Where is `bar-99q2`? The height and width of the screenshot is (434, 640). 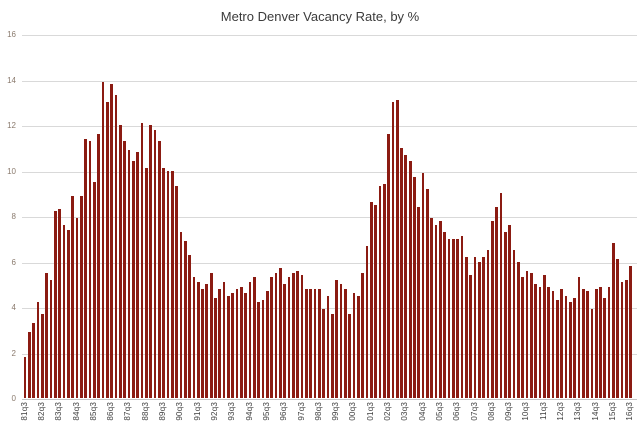
bar-99q2 is located at coordinates (332, 355).